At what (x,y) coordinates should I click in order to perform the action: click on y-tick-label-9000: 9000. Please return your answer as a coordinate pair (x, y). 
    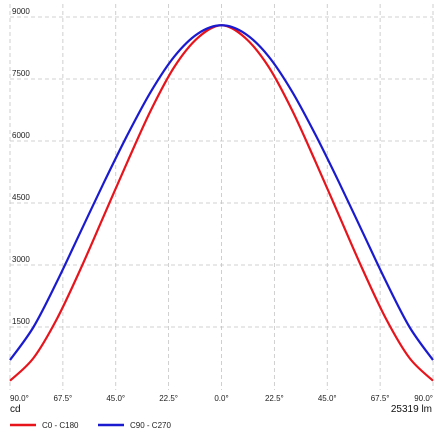
    Looking at the image, I should click on (21, 11).